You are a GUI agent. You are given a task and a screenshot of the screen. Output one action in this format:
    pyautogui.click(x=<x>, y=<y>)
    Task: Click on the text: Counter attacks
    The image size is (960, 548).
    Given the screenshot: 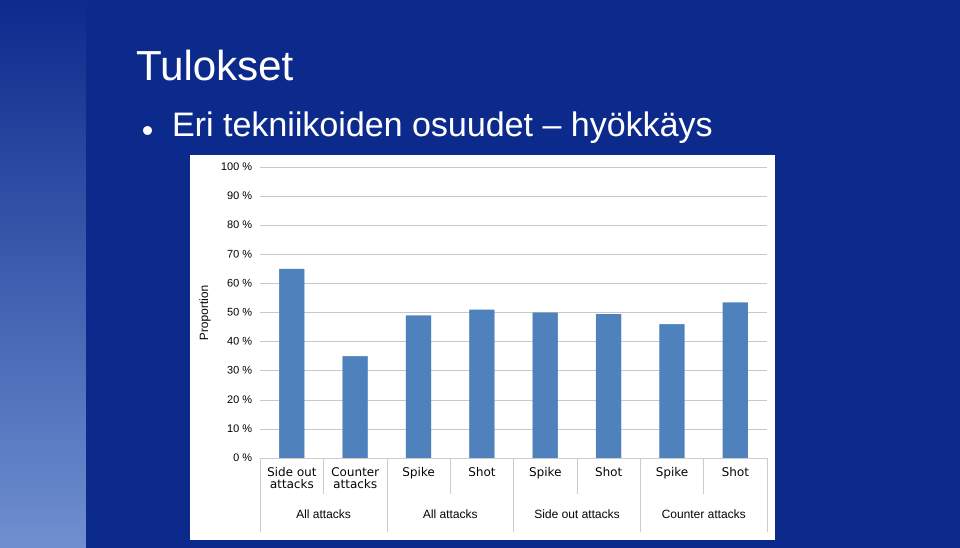 What is the action you would take?
    pyautogui.click(x=704, y=514)
    